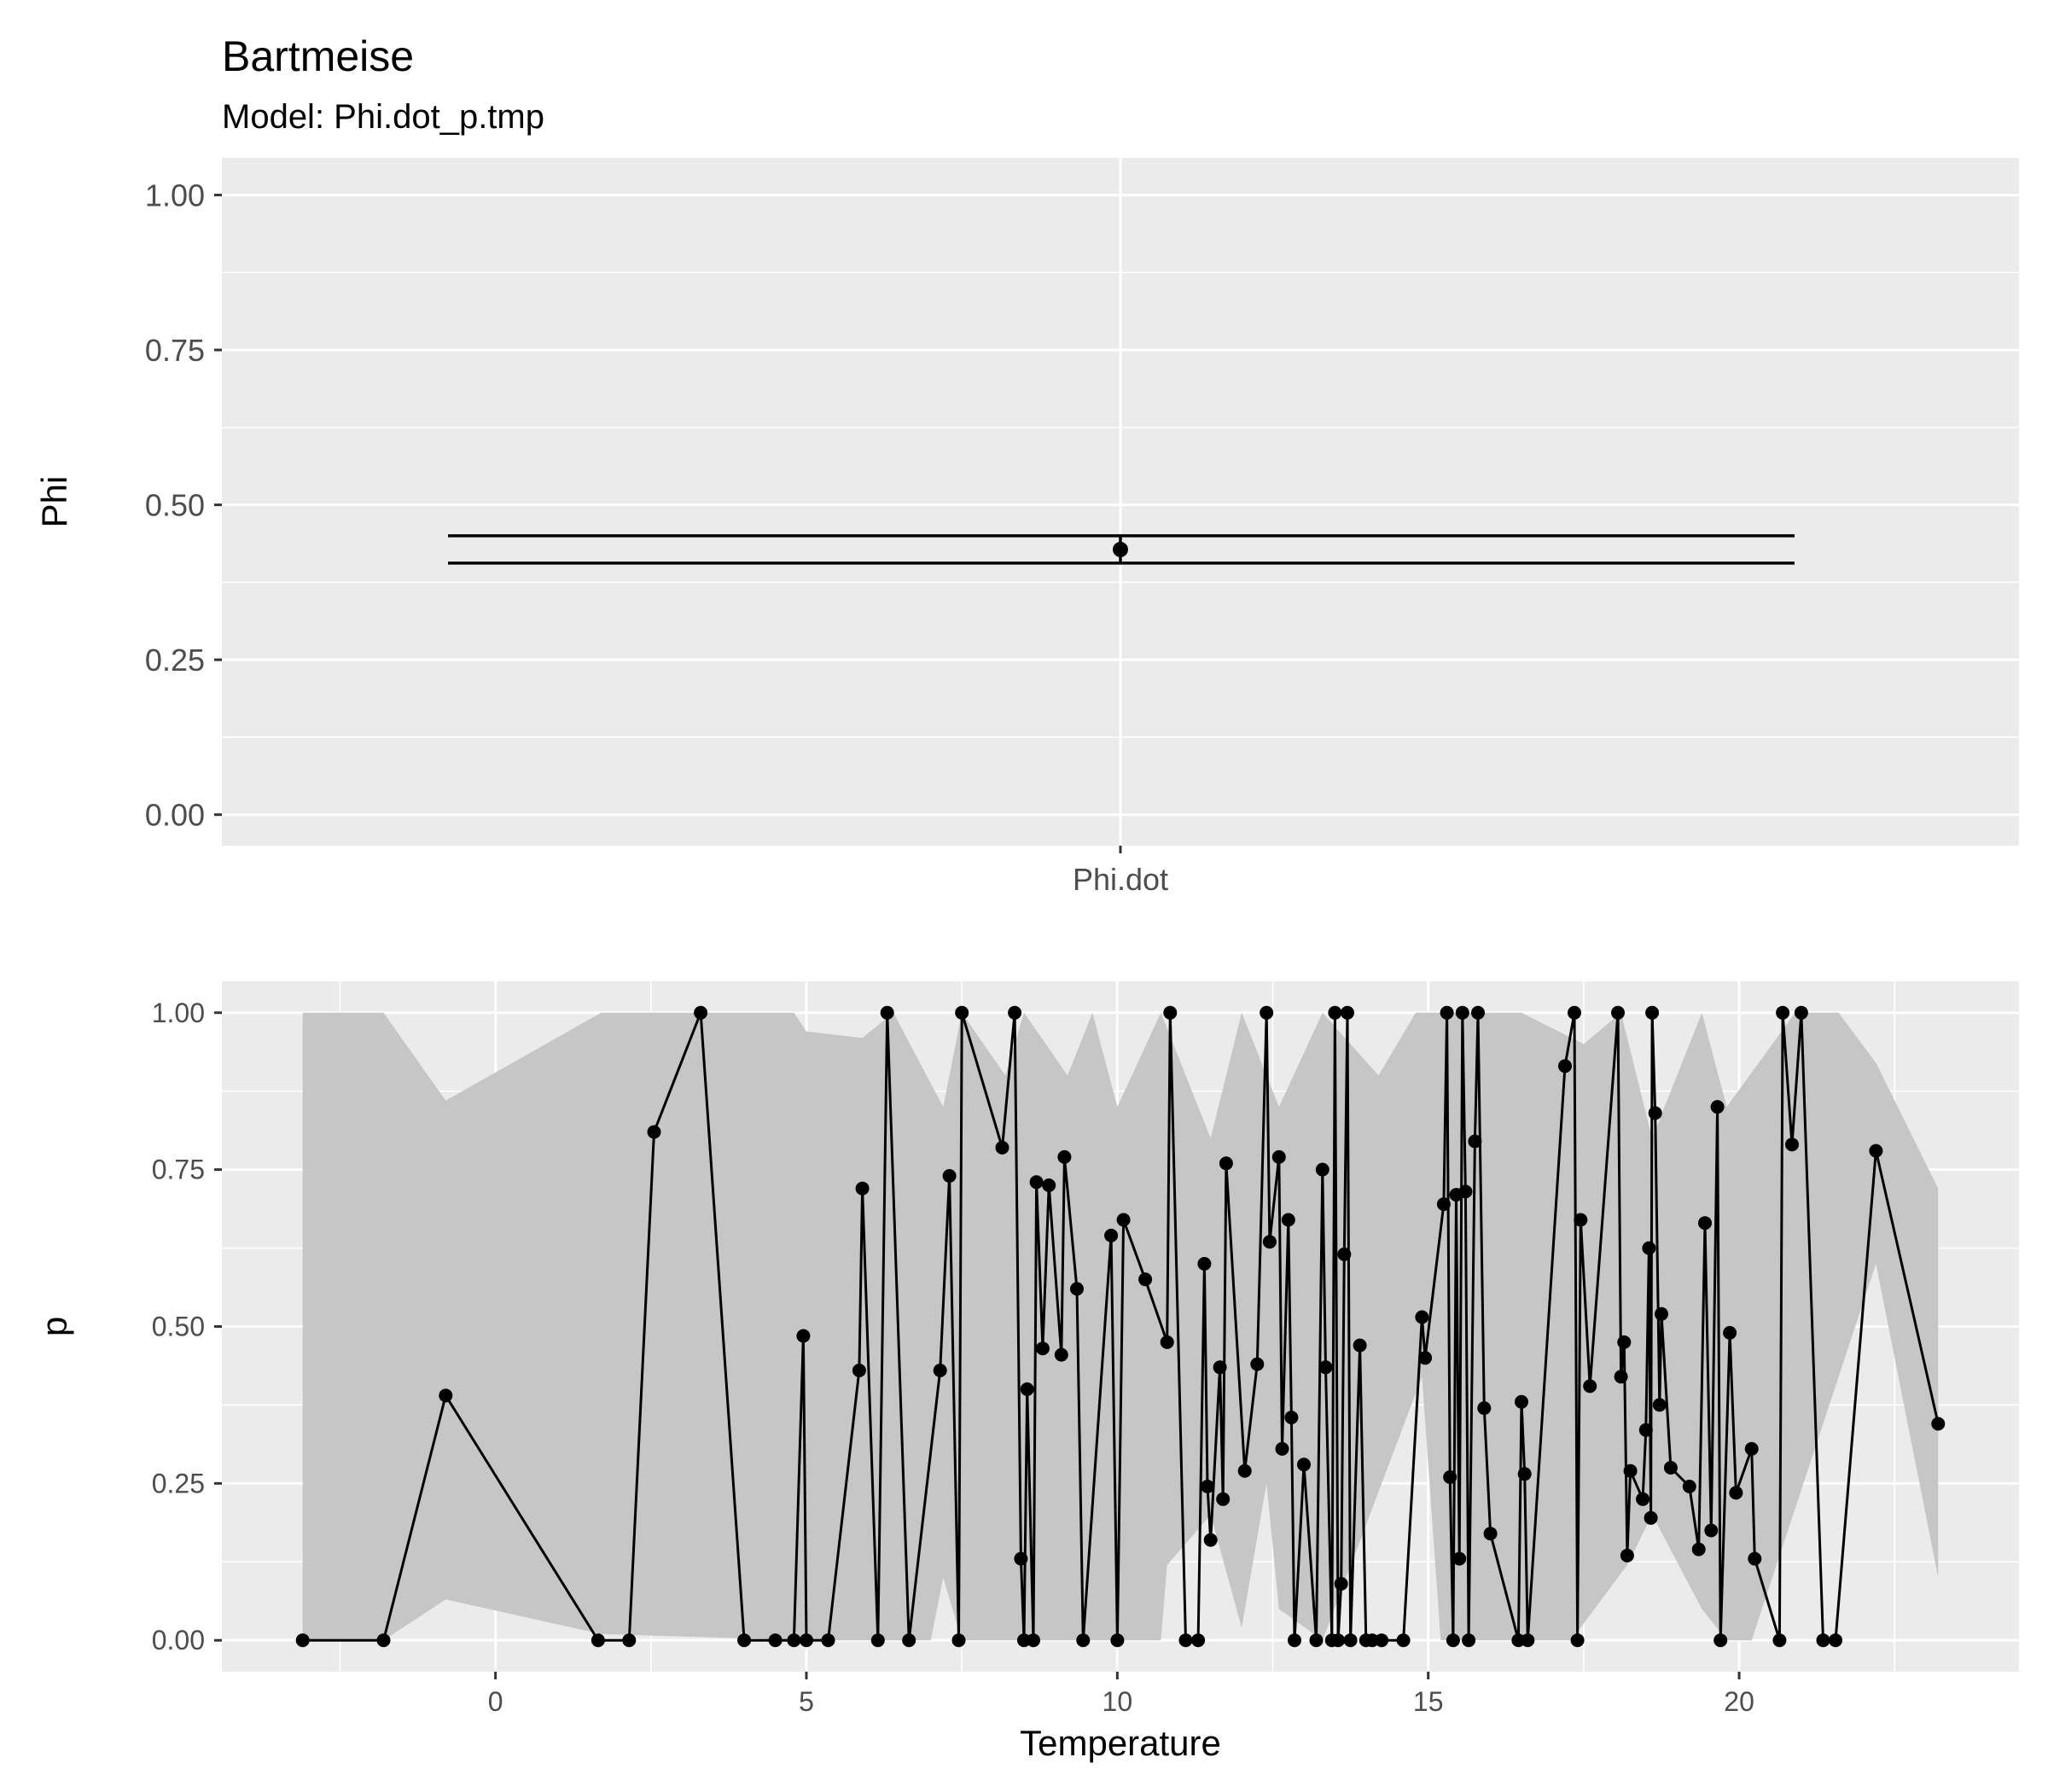  What do you see at coordinates (383, 117) in the screenshot?
I see `chart-subtitle: Model: Phi.dot_p.tmp` at bounding box center [383, 117].